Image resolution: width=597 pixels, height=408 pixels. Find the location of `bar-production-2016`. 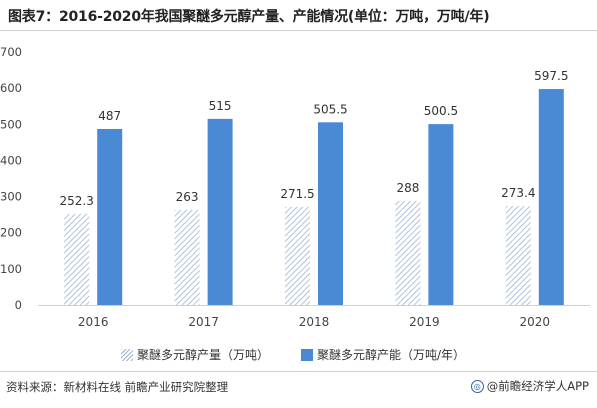

bar-production-2016 is located at coordinates (77, 259).